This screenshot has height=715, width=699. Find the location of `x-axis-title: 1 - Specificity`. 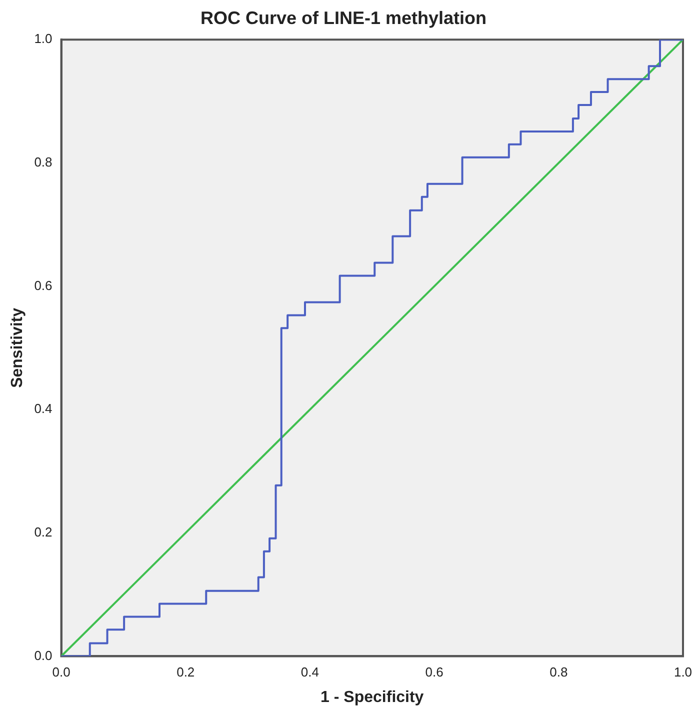

x-axis-title: 1 - Specificity is located at coordinates (372, 697).